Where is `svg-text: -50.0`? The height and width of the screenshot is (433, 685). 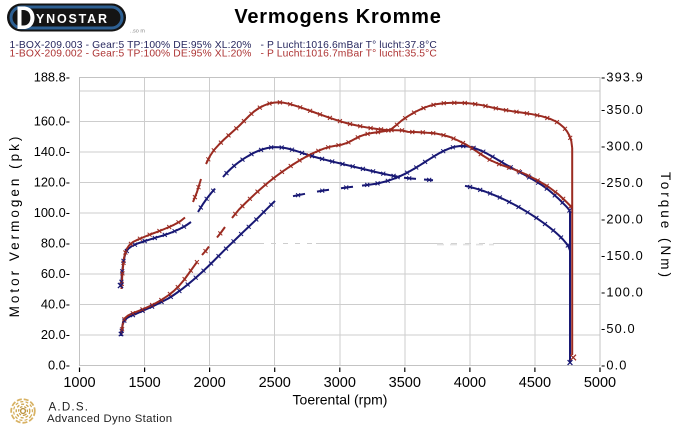 svg-text: -50.0 is located at coordinates (618, 328).